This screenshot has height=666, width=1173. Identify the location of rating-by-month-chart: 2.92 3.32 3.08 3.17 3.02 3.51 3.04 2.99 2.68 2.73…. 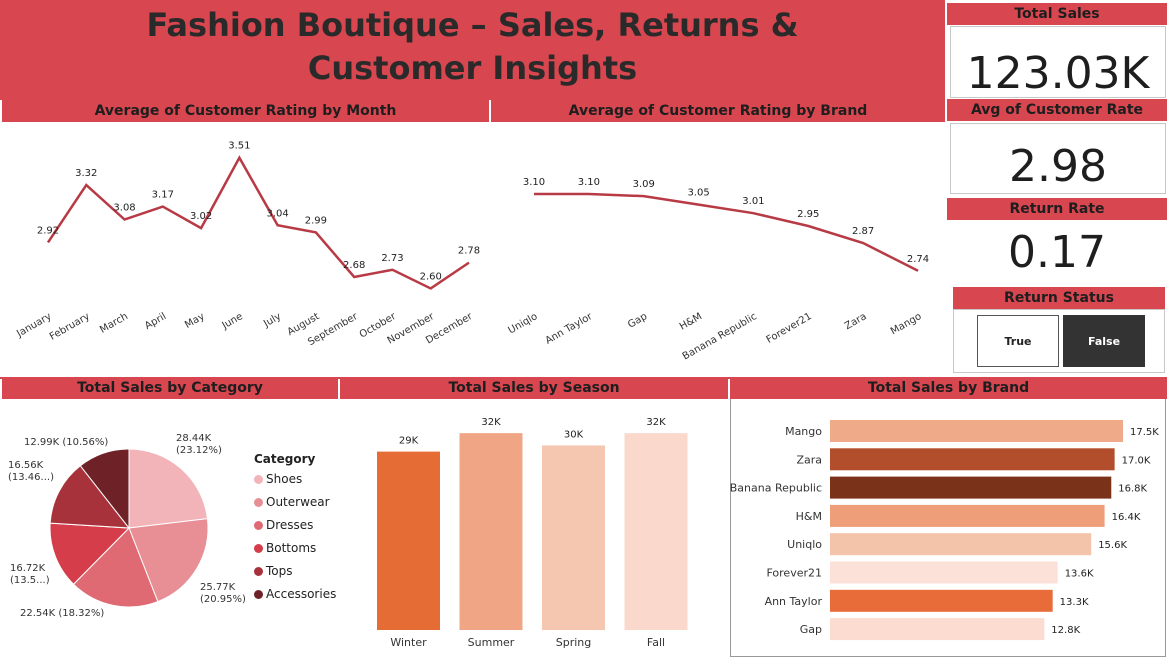
(247, 244).